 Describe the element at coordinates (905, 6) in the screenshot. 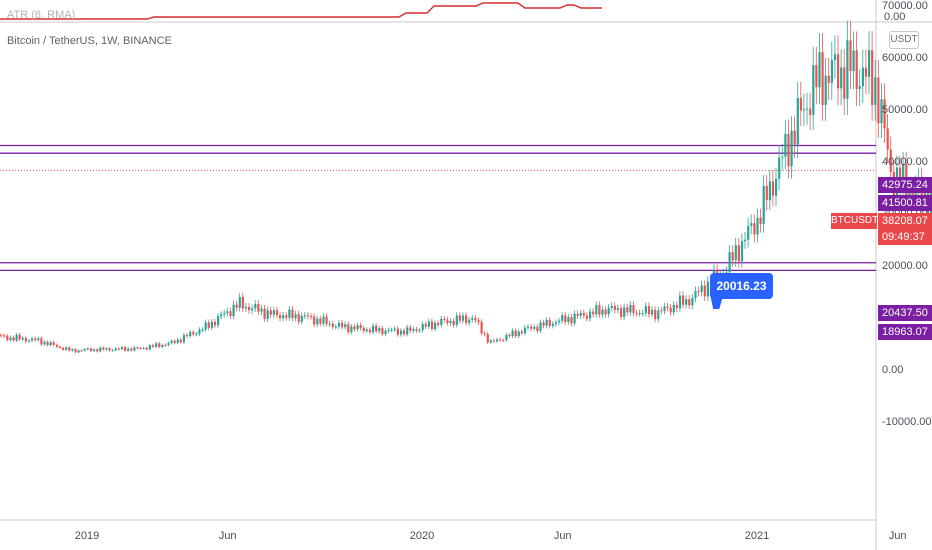

I see `y-tick-label: 70000.00` at that location.